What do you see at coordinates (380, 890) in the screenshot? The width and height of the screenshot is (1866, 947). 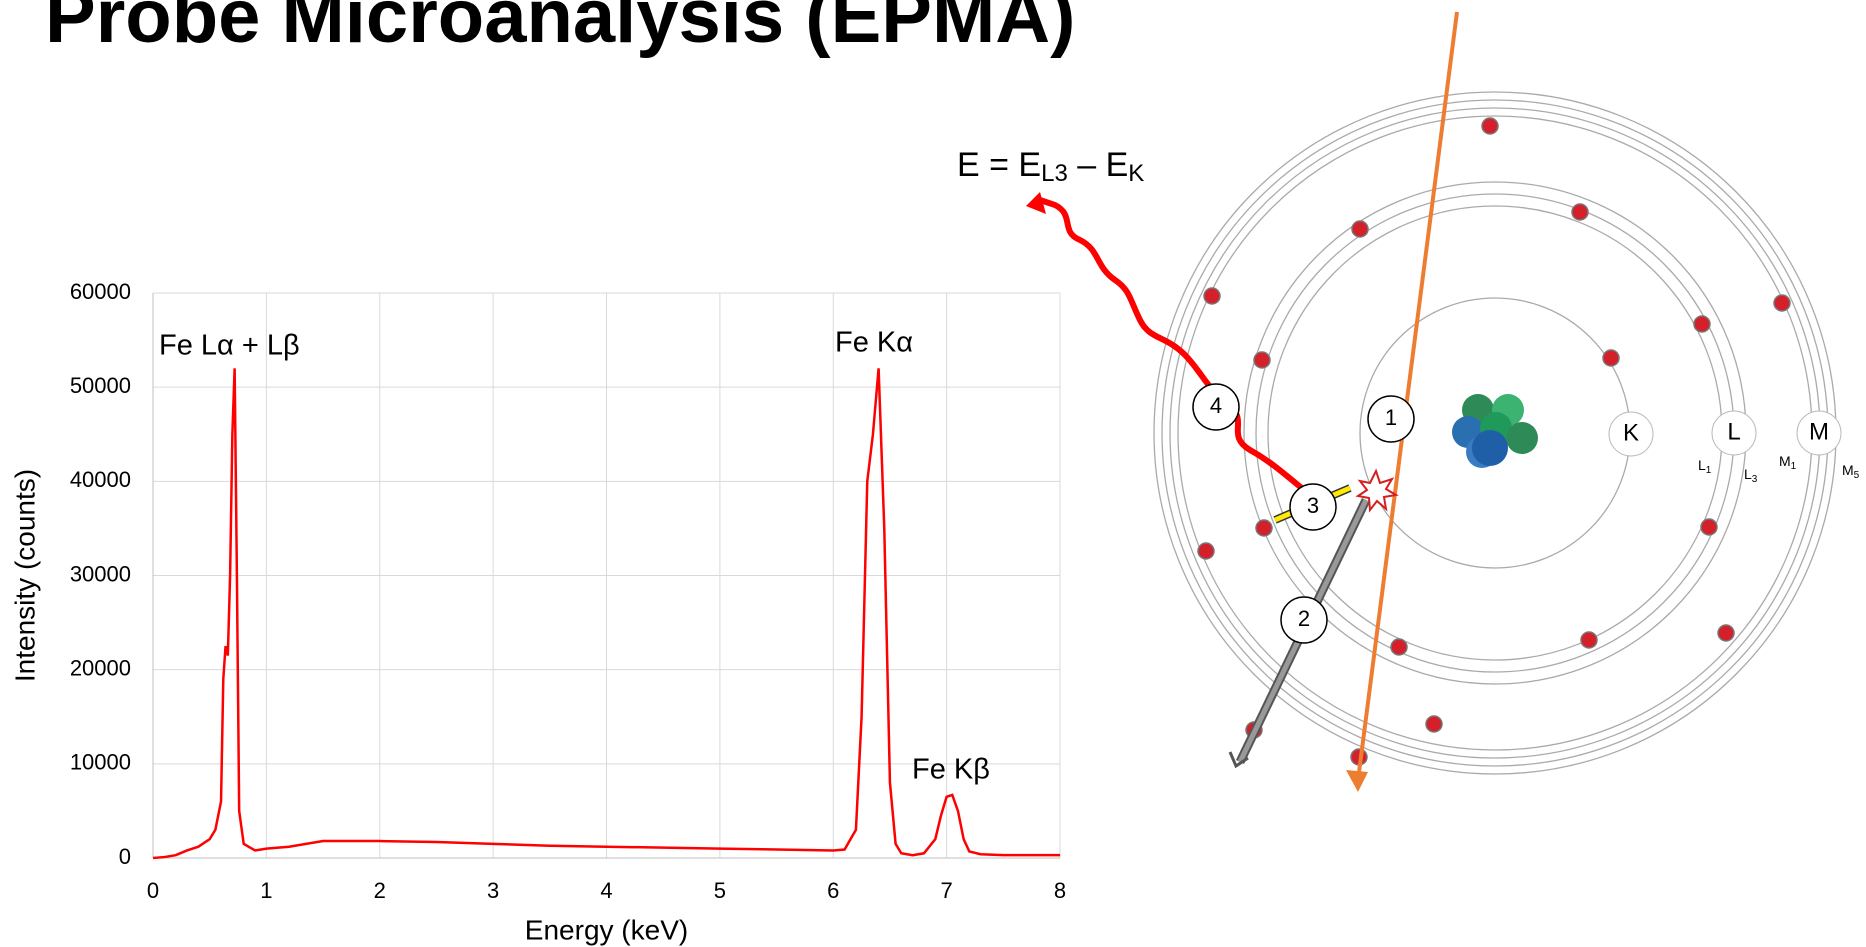 I see `x-tick-label: 2` at bounding box center [380, 890].